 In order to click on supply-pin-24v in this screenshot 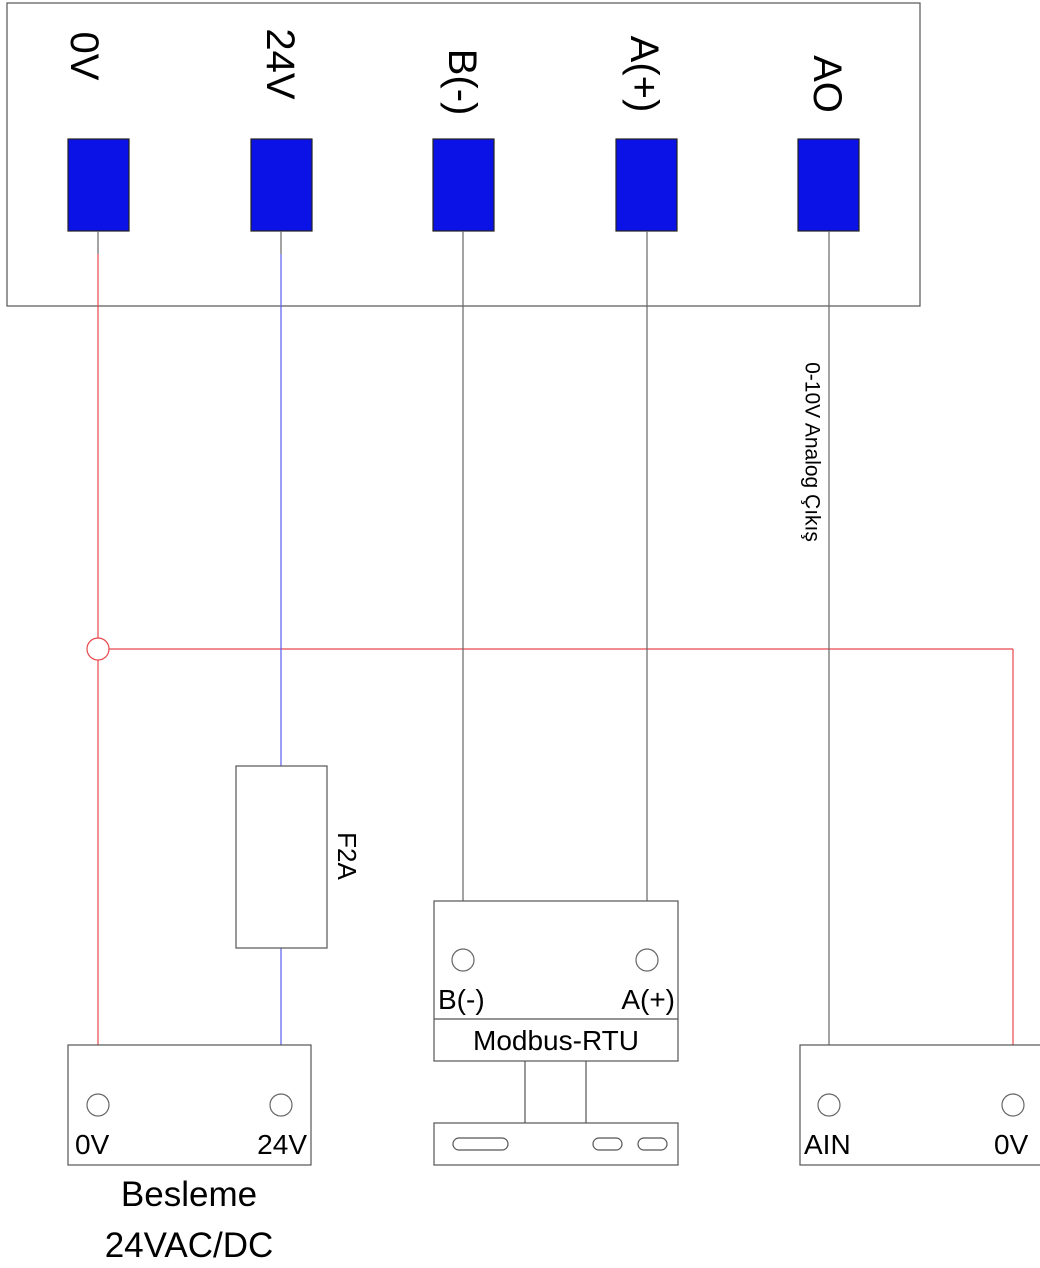, I will do `click(281, 1105)`.